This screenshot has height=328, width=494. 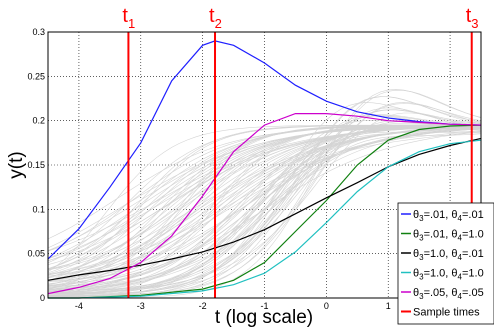 I want to click on x-tick-label: -2, so click(x=203, y=306).